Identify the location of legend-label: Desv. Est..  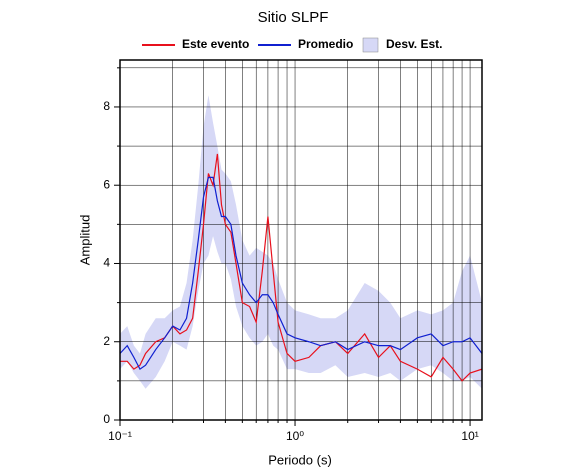
(414, 44).